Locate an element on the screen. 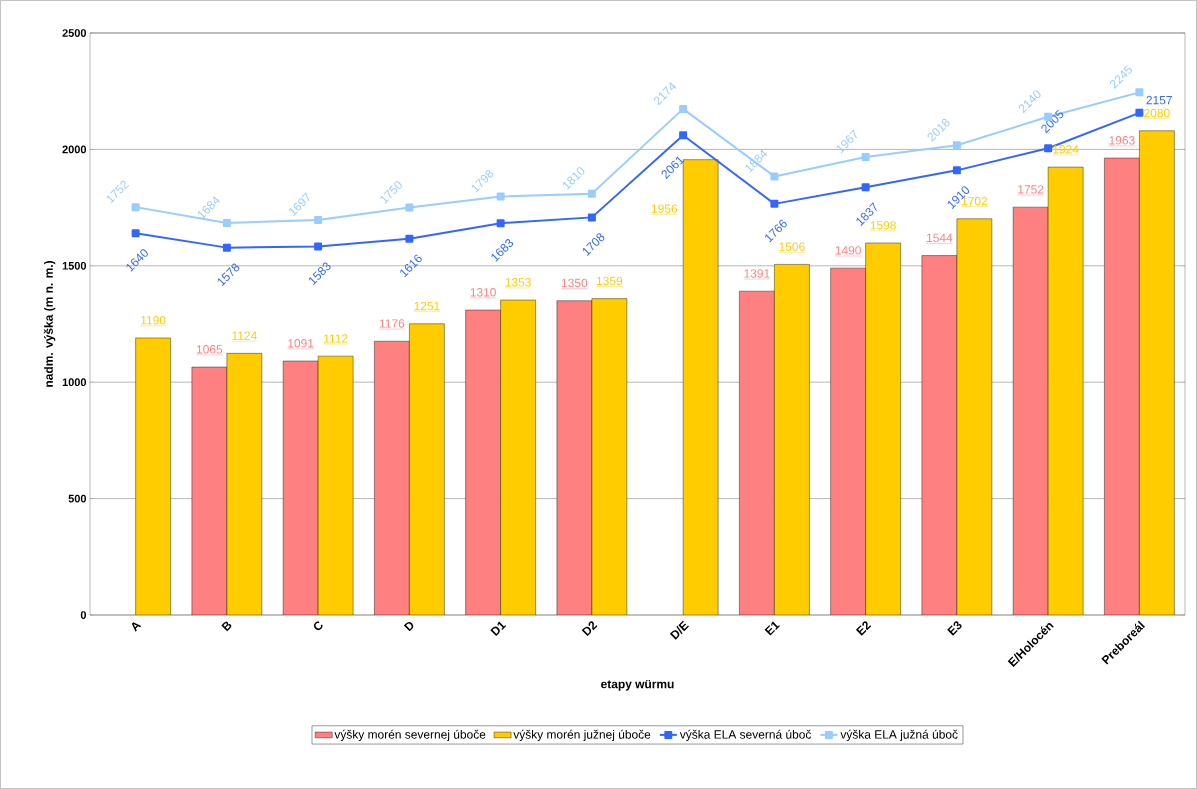 This screenshot has width=1197, height=789. x-tick-label: D/E is located at coordinates (679, 630).